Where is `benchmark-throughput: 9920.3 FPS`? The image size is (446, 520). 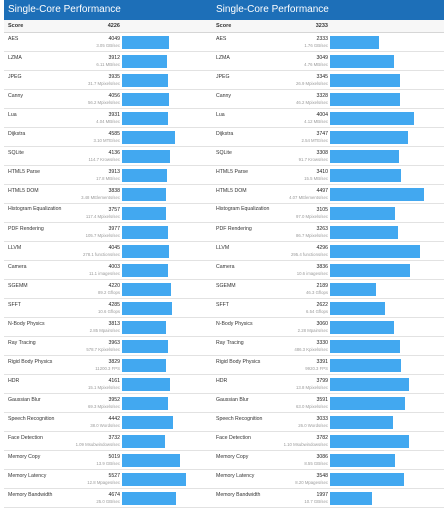
benchmark-throughput: 9920.3 FPS is located at coordinates (290, 369).